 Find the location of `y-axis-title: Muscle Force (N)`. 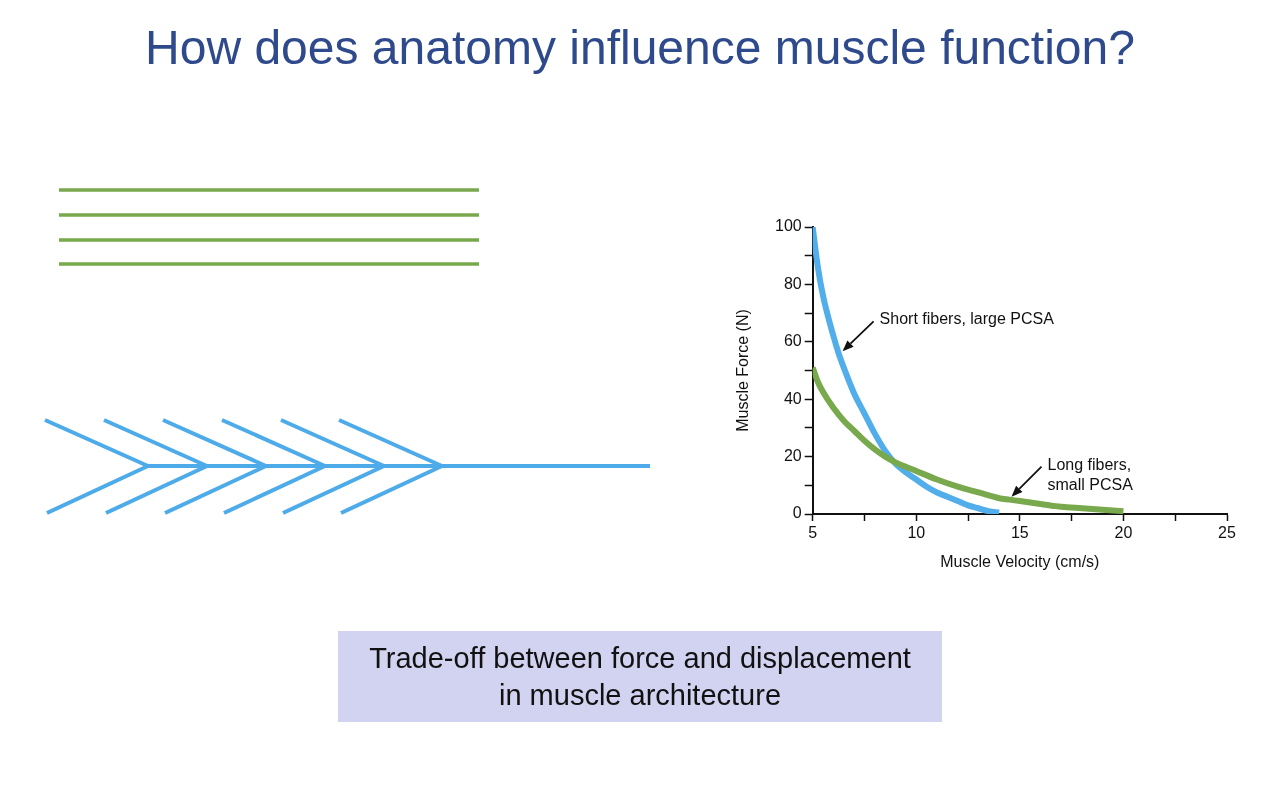

y-axis-title: Muscle Force (N) is located at coordinates (743, 370).